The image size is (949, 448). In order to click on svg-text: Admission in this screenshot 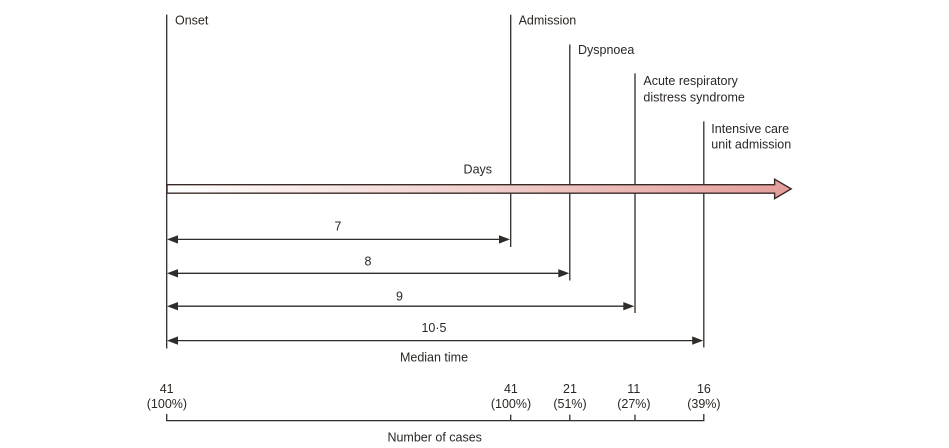, I will do `click(548, 21)`.